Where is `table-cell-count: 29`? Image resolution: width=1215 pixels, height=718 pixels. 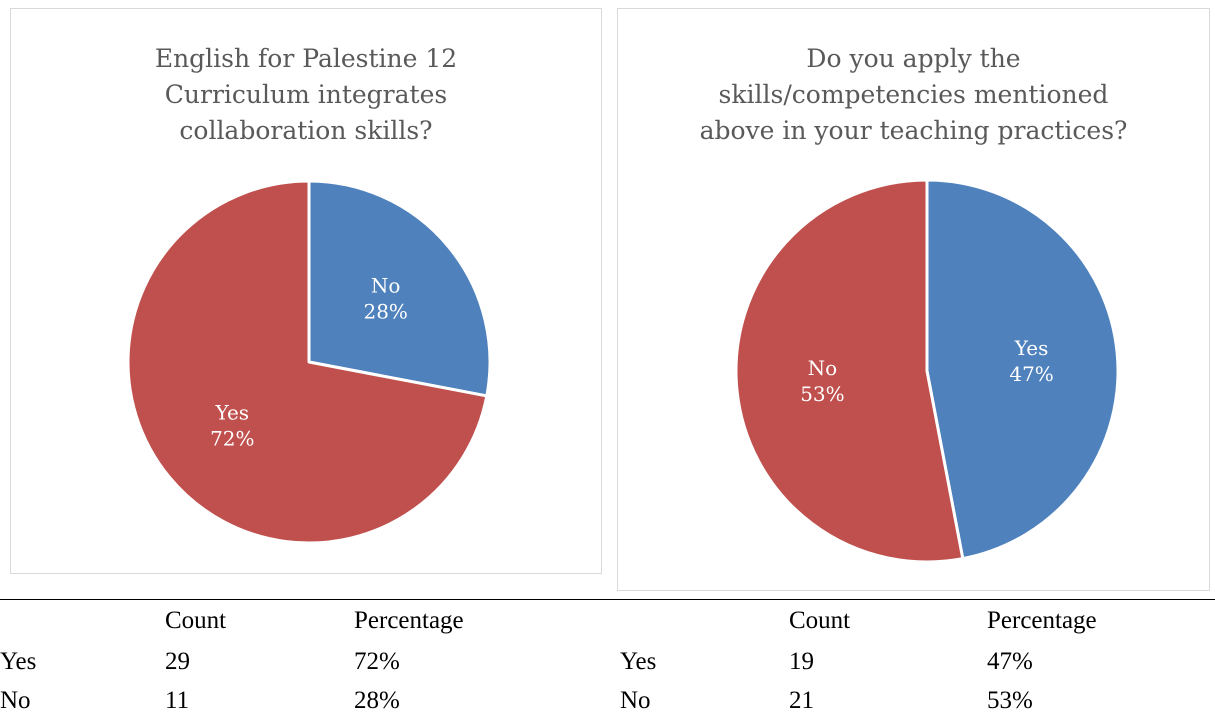
table-cell-count: 29 is located at coordinates (177, 661).